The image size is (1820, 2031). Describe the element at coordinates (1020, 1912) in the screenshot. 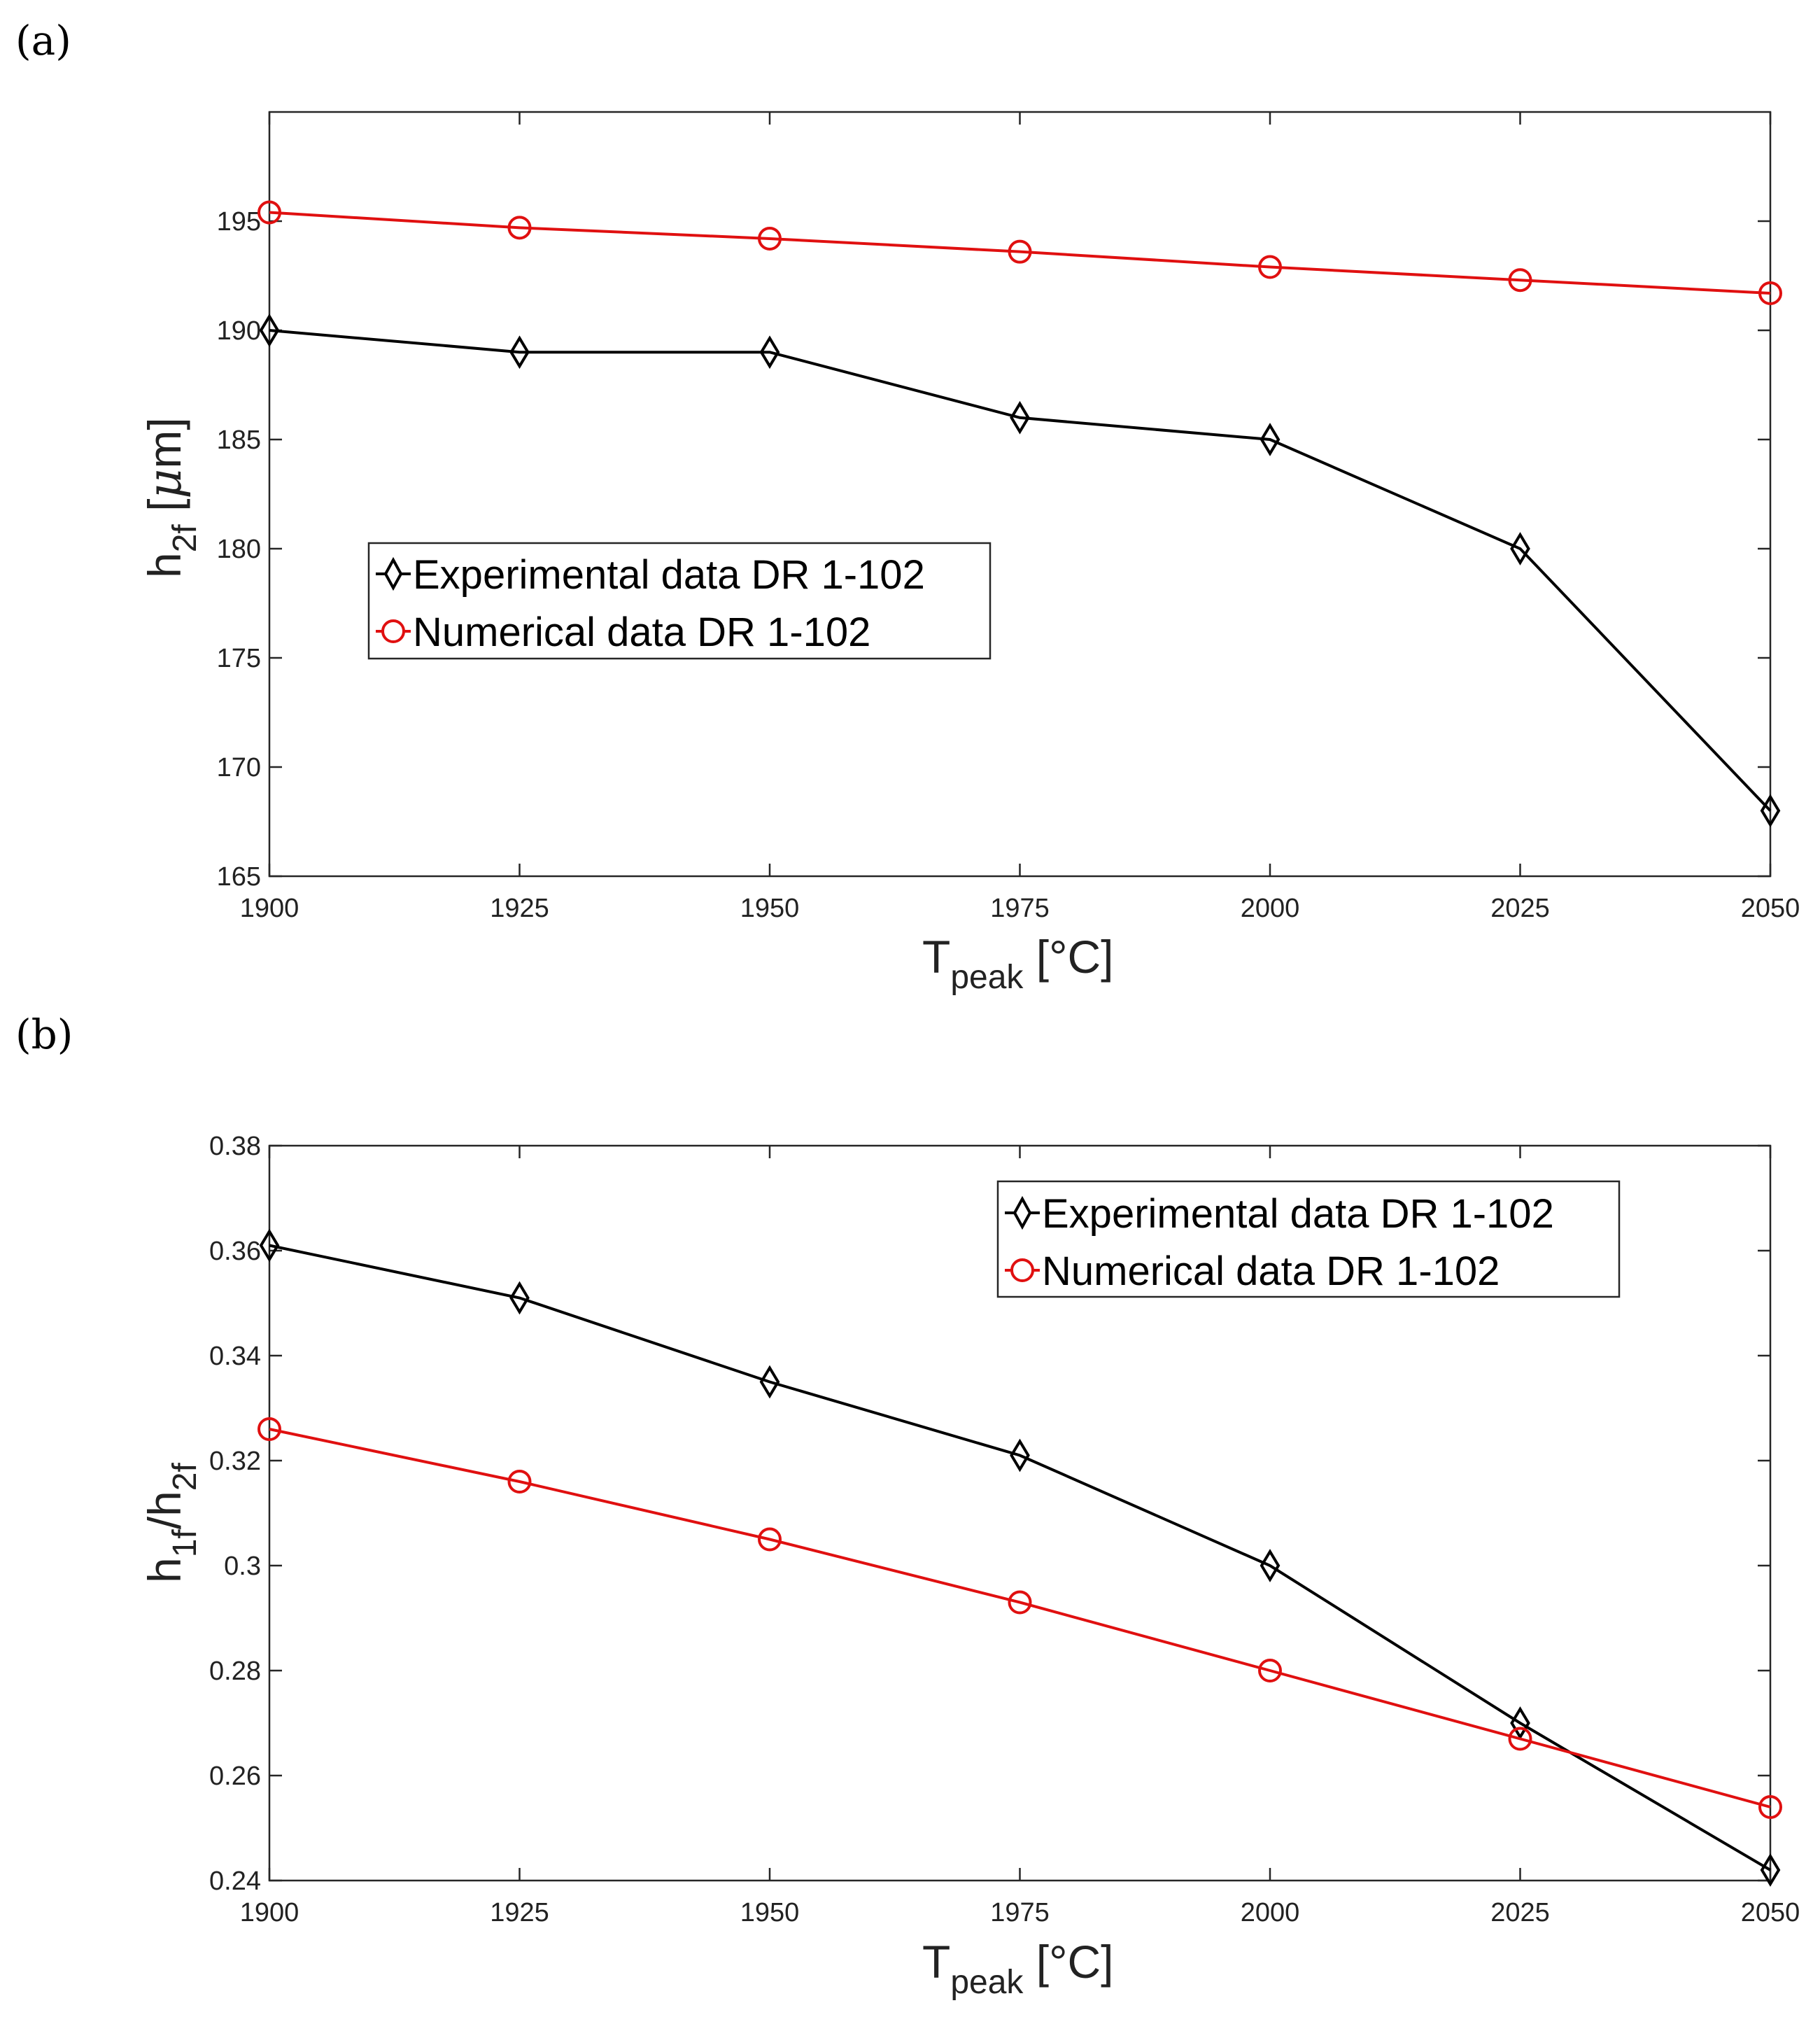

I see `x-tick-label-b: 1975` at that location.